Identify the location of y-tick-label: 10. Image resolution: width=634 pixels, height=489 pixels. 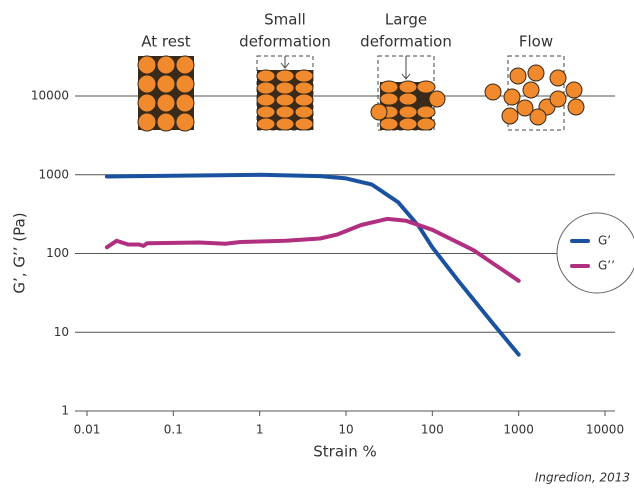
(61, 332).